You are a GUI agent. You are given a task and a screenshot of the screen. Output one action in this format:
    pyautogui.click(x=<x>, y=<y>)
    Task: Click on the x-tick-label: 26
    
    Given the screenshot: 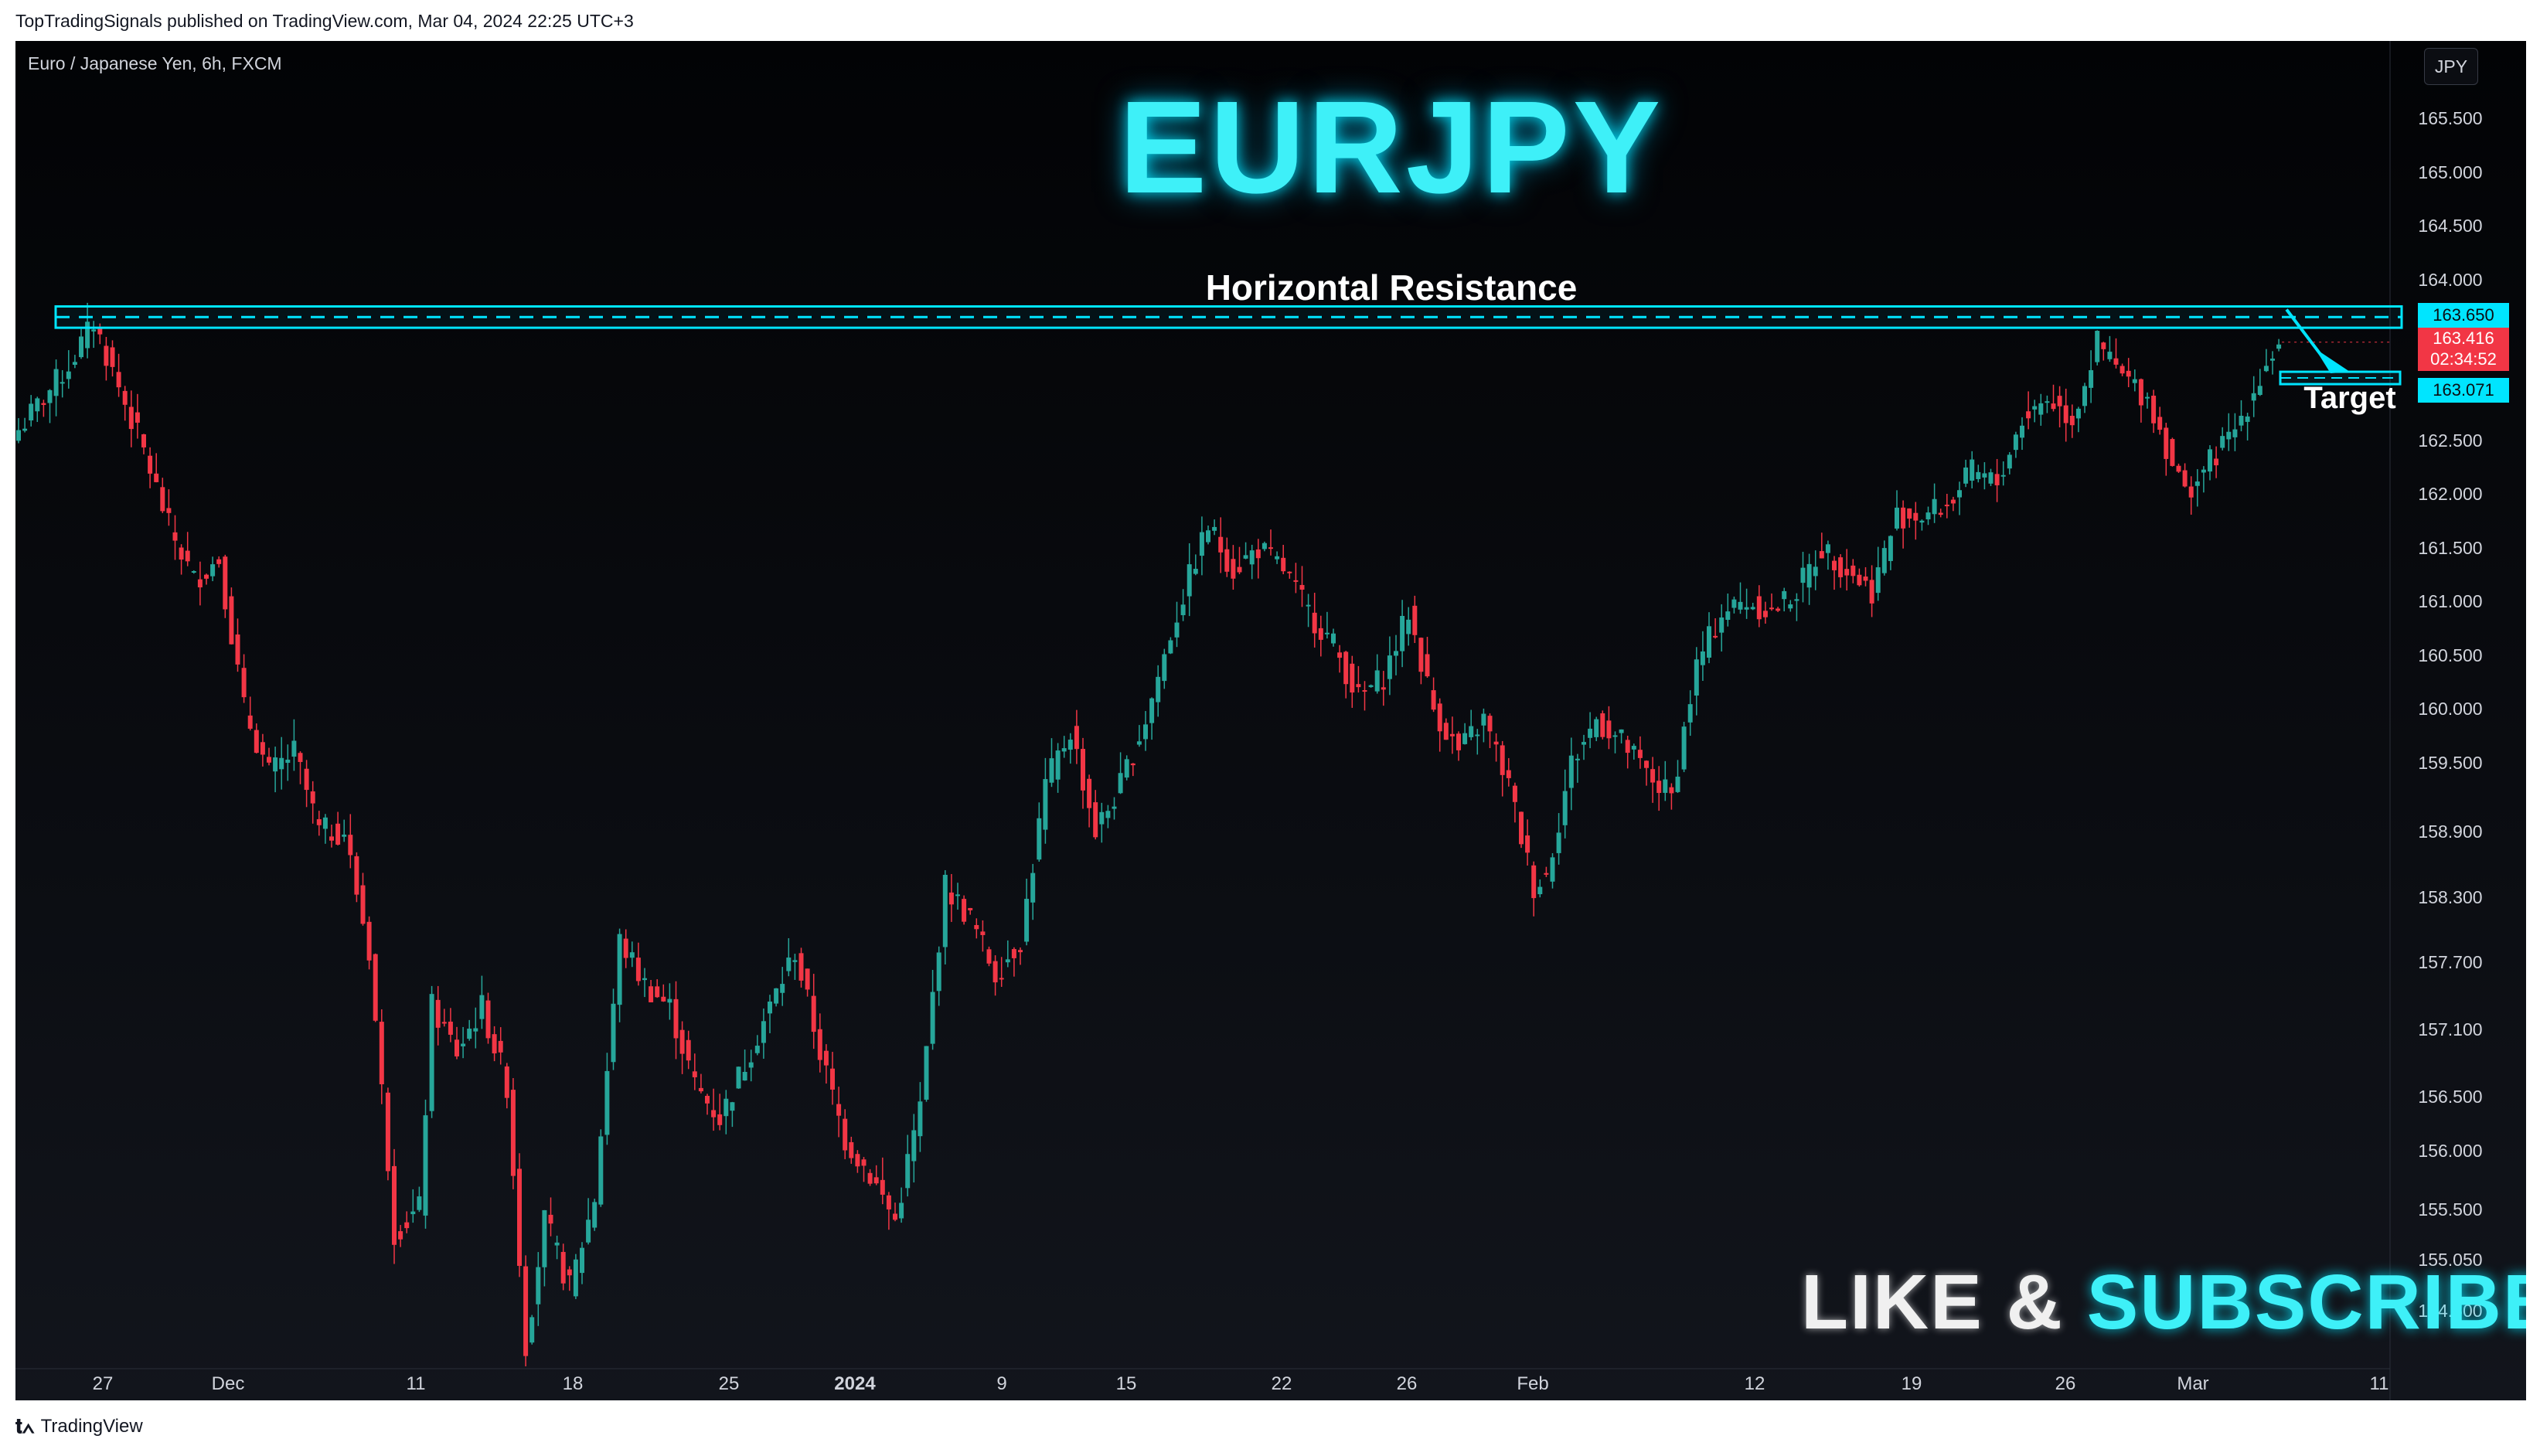 What is the action you would take?
    pyautogui.click(x=1408, y=1383)
    